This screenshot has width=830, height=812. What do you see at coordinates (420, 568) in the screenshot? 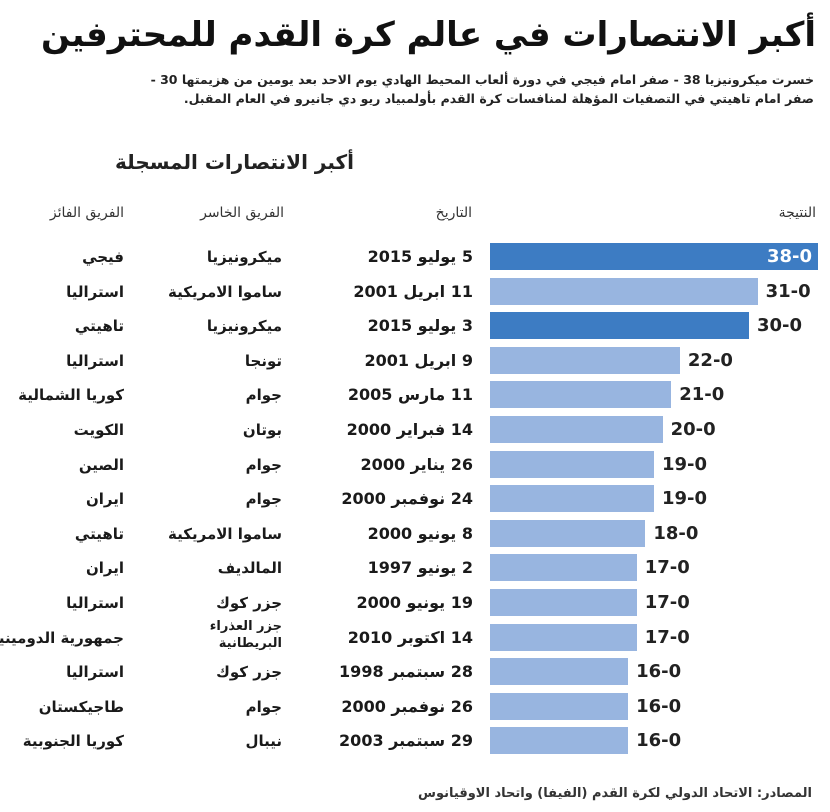
I see `date-label: 2 يونيو 1997` at bounding box center [420, 568].